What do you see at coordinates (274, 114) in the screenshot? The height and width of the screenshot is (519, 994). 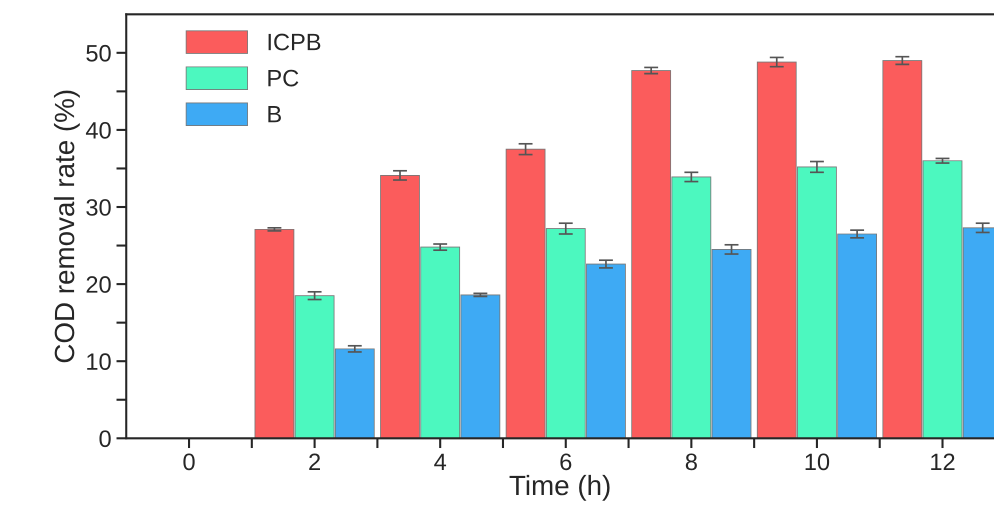 I see `legend-label: B` at bounding box center [274, 114].